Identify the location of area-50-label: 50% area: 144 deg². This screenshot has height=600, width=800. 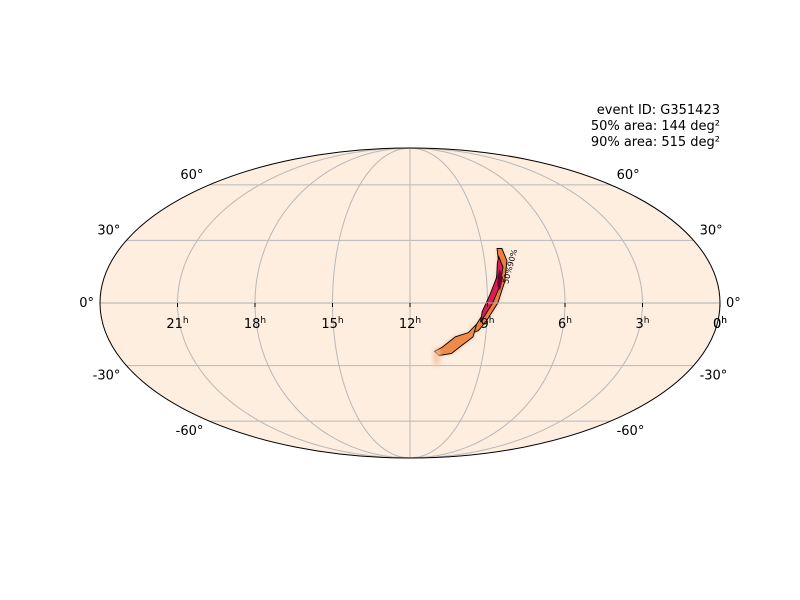
(655, 126).